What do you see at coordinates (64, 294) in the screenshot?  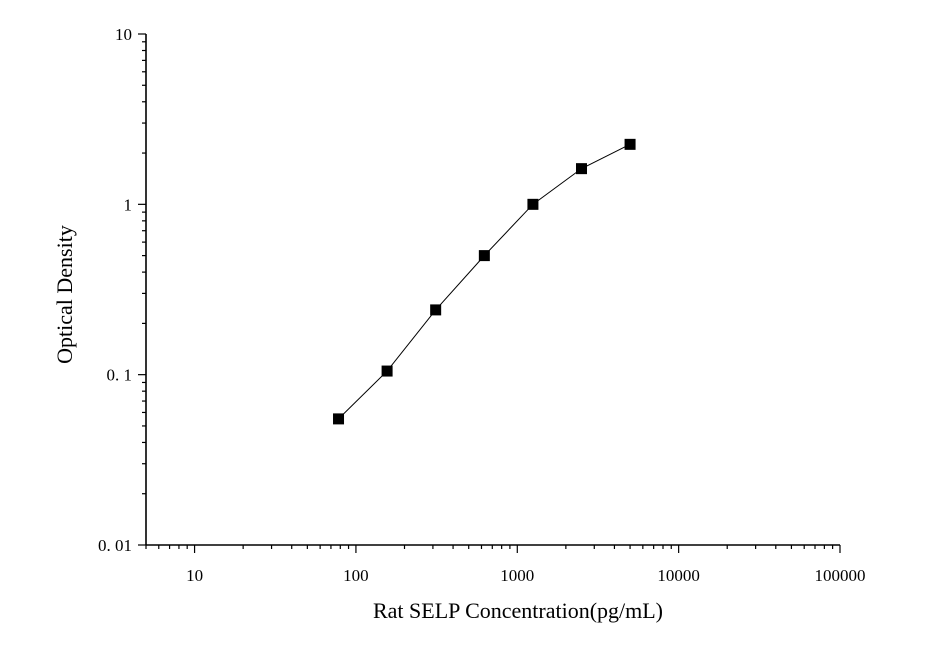 I see `y-axis-title: Optical Density` at bounding box center [64, 294].